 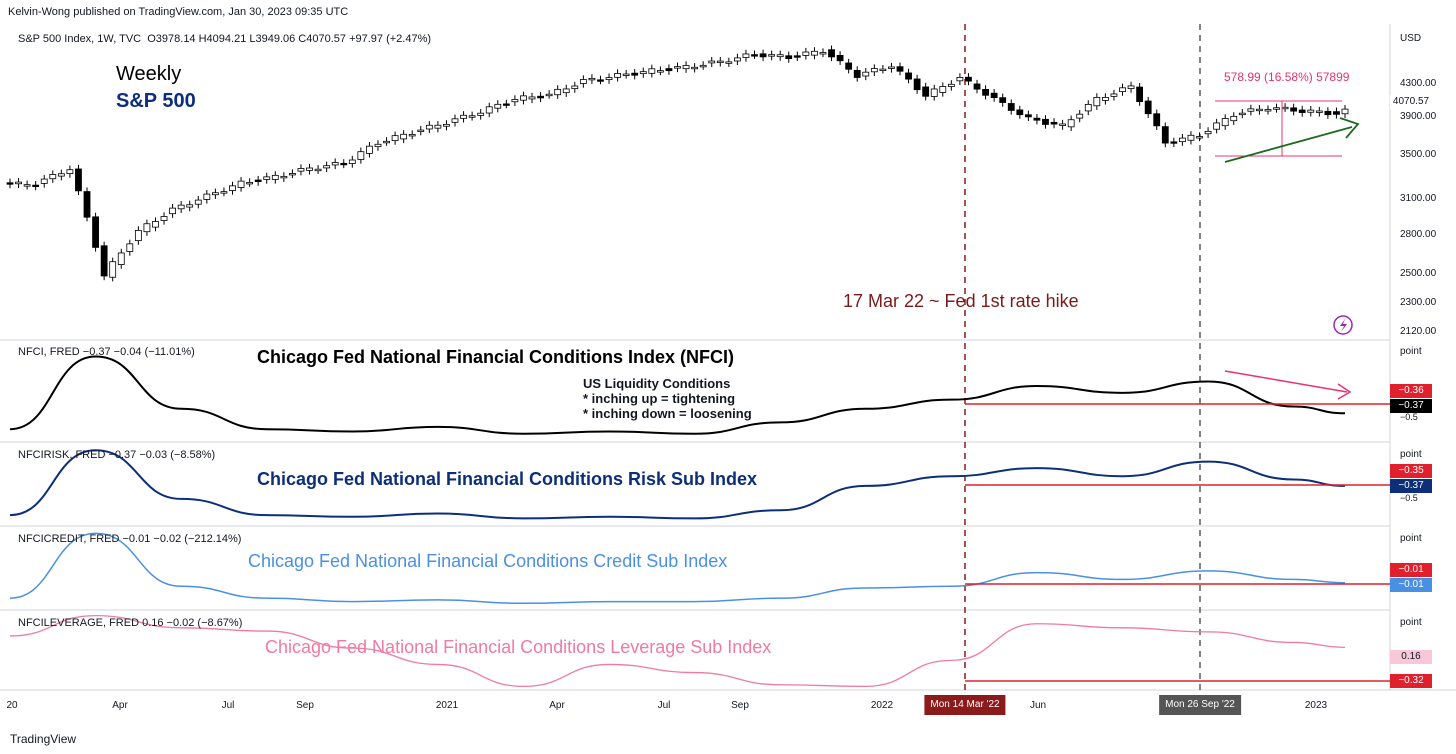 I want to click on nfci-down-arrow, so click(x=1286, y=381).